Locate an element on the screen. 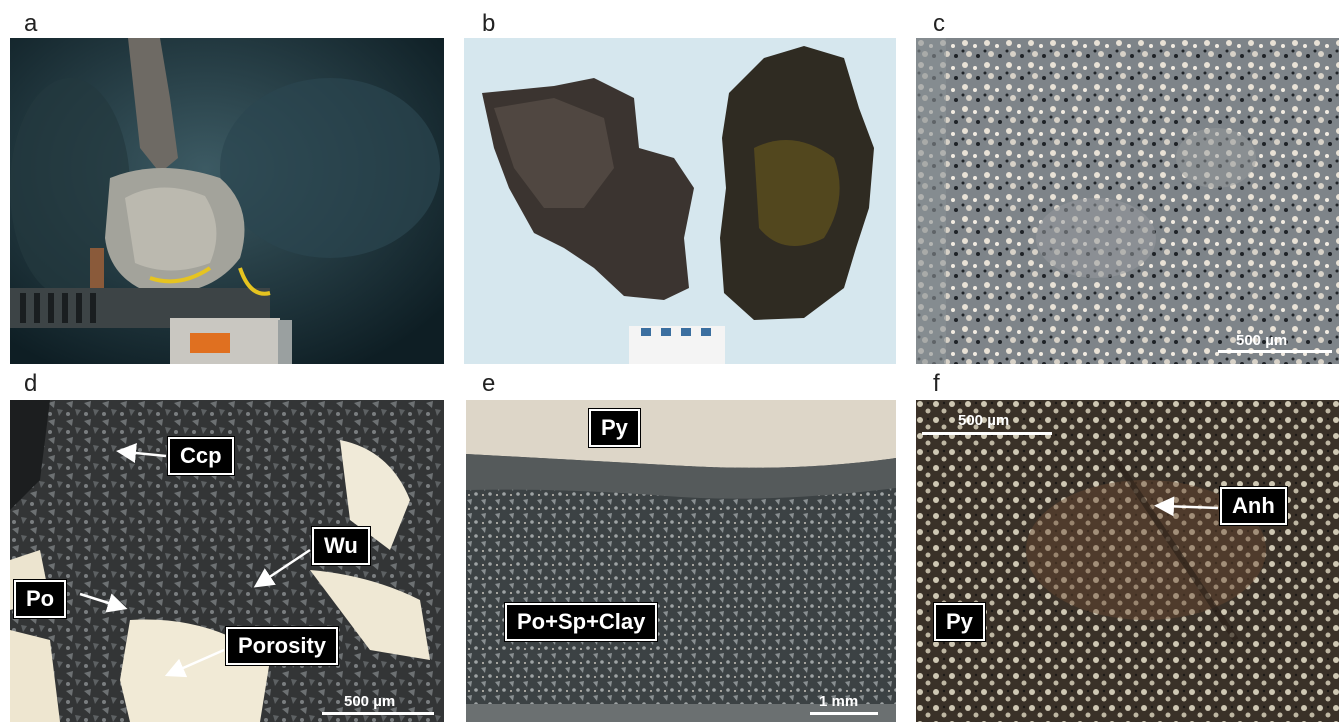  scale-bar-d is located at coordinates (378, 713).